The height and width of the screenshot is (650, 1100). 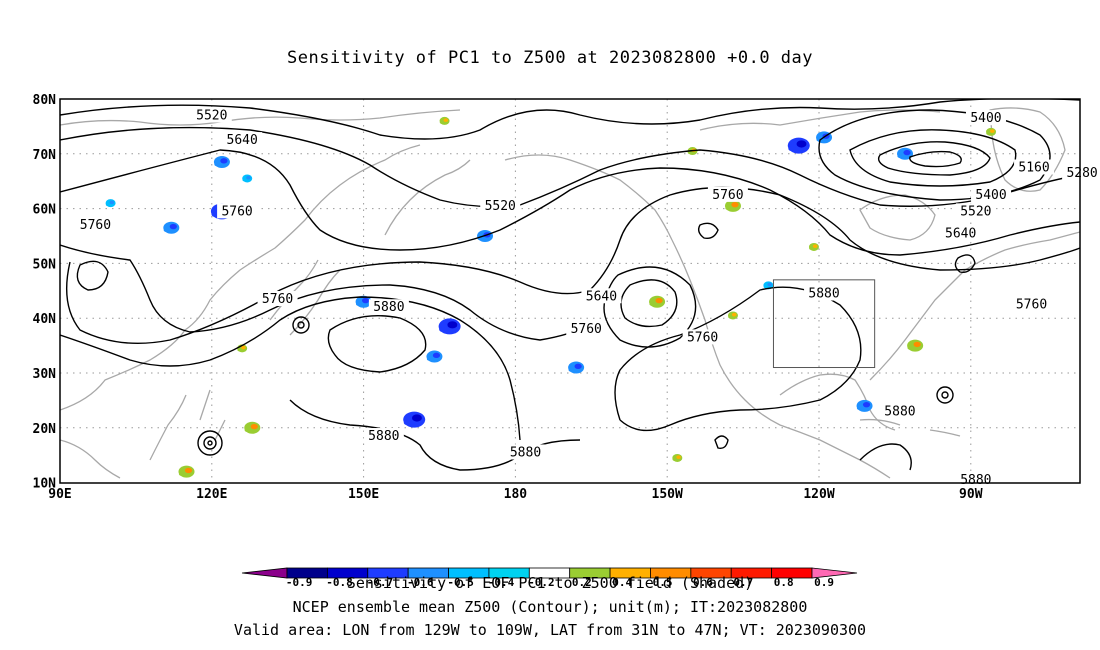 I want to click on lat-tick-label: 10N, so click(x=45, y=484).